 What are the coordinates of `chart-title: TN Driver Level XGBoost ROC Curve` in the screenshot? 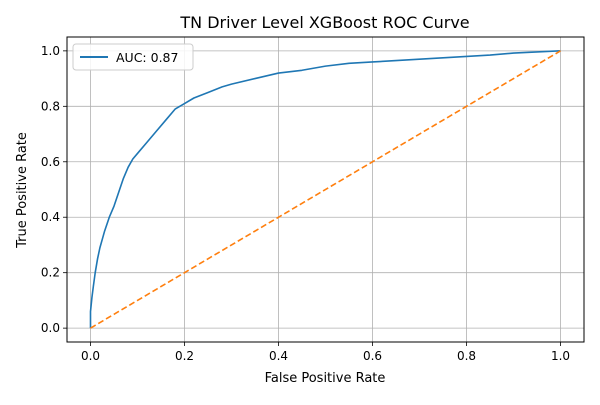 It's located at (324, 22).